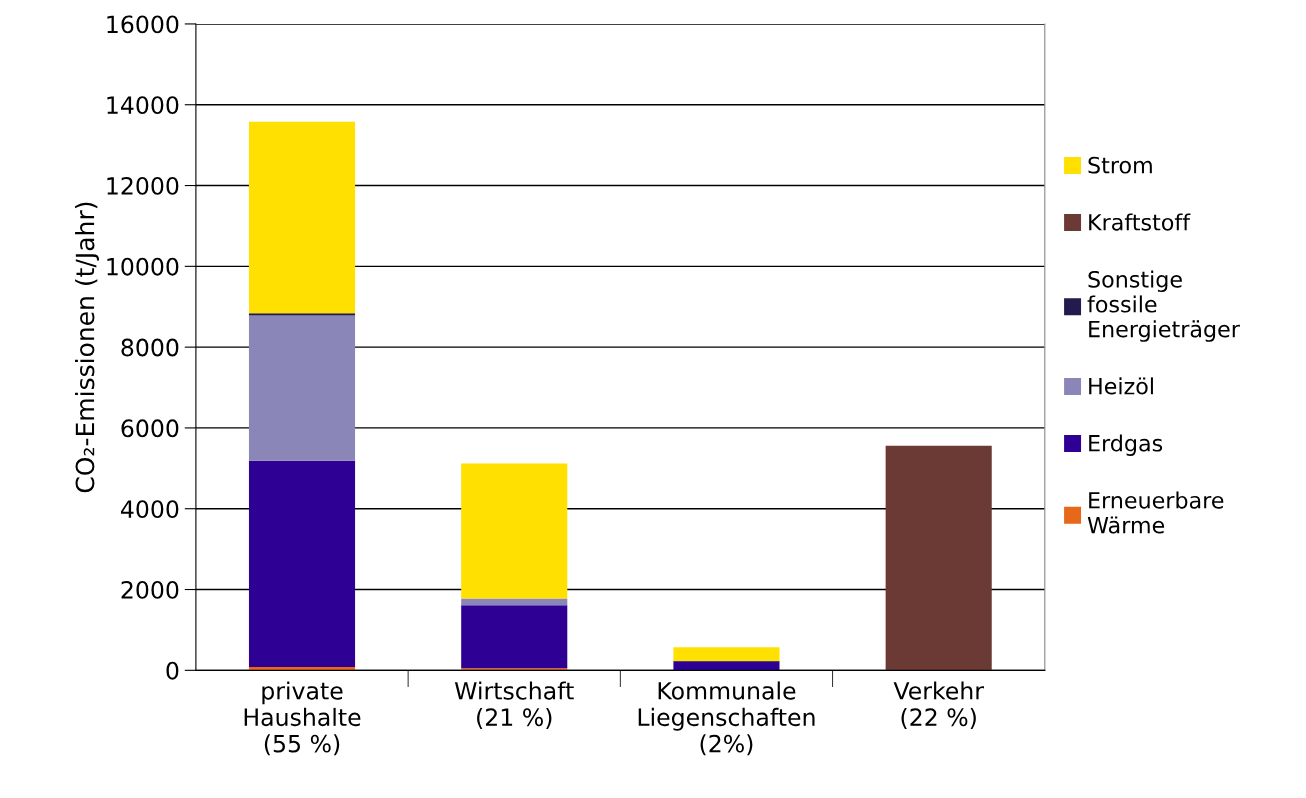  What do you see at coordinates (150, 589) in the screenshot?
I see `y-tick-label: 2000` at bounding box center [150, 589].